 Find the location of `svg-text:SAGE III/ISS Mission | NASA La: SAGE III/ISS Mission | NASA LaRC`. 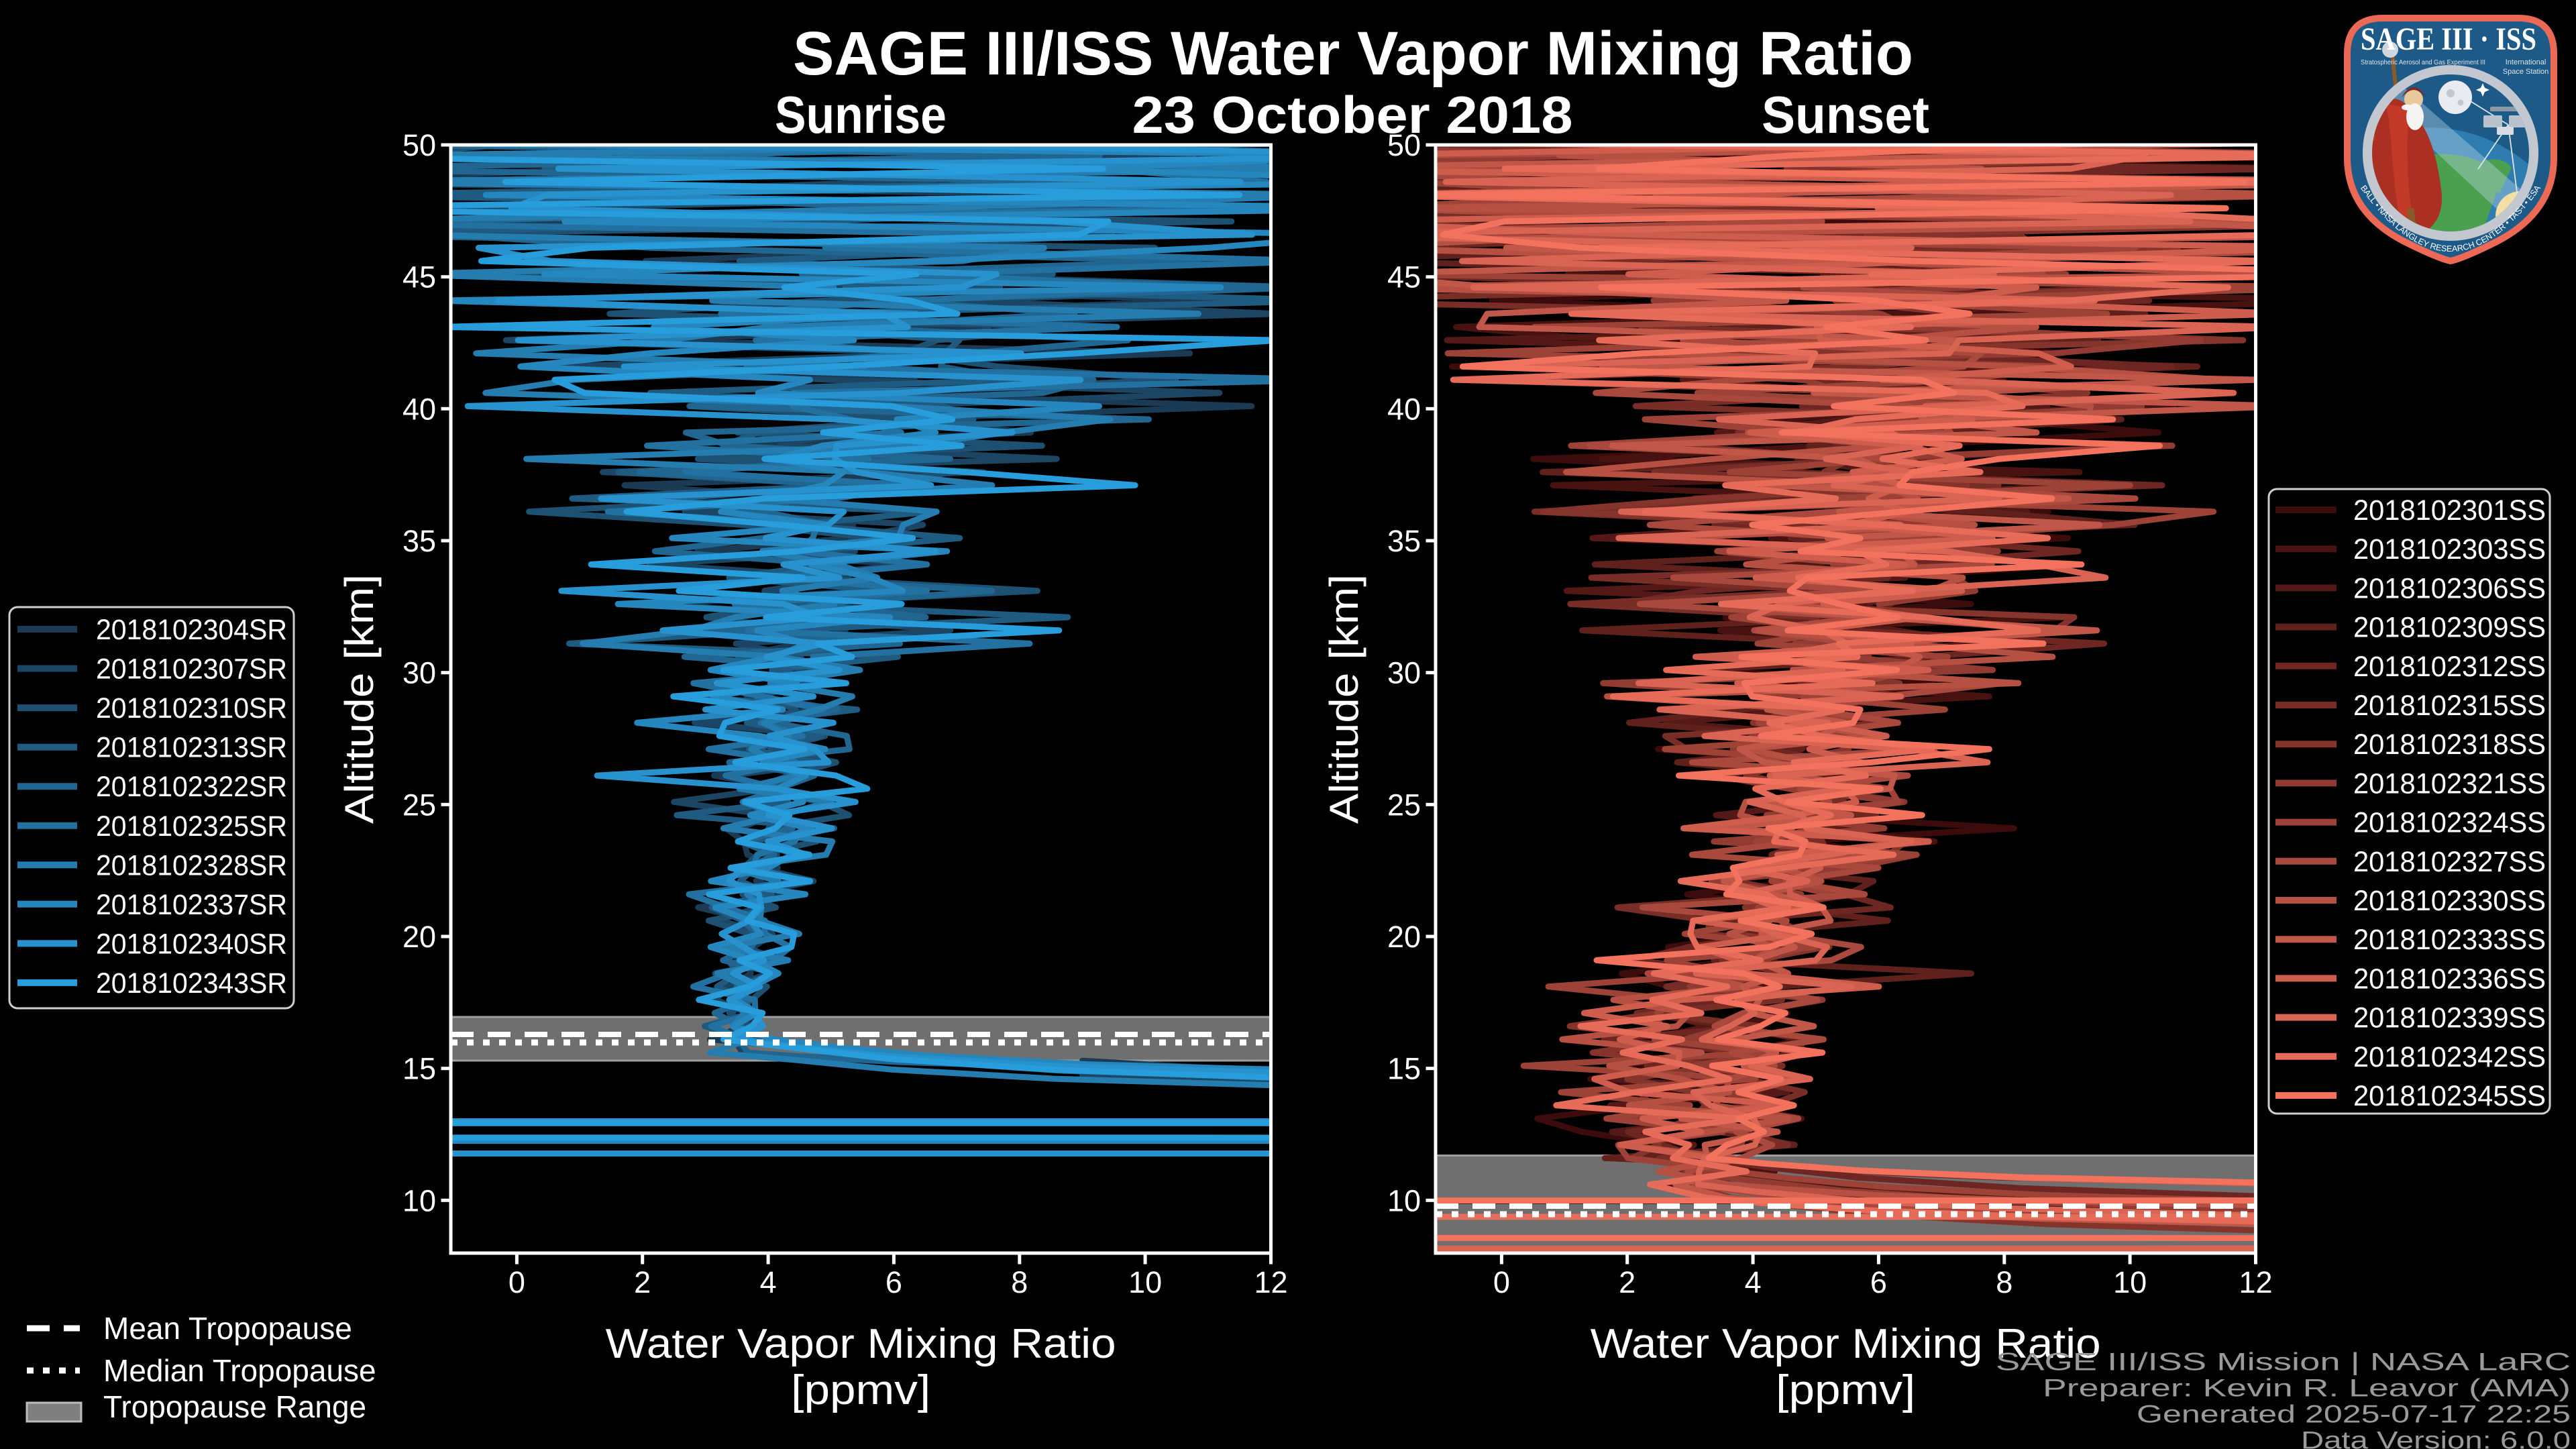

svg-text:SAGE III/ISS Mission | NASA La: SAGE III/ISS Mission | NASA LaRC is located at coordinates (2283, 1362).